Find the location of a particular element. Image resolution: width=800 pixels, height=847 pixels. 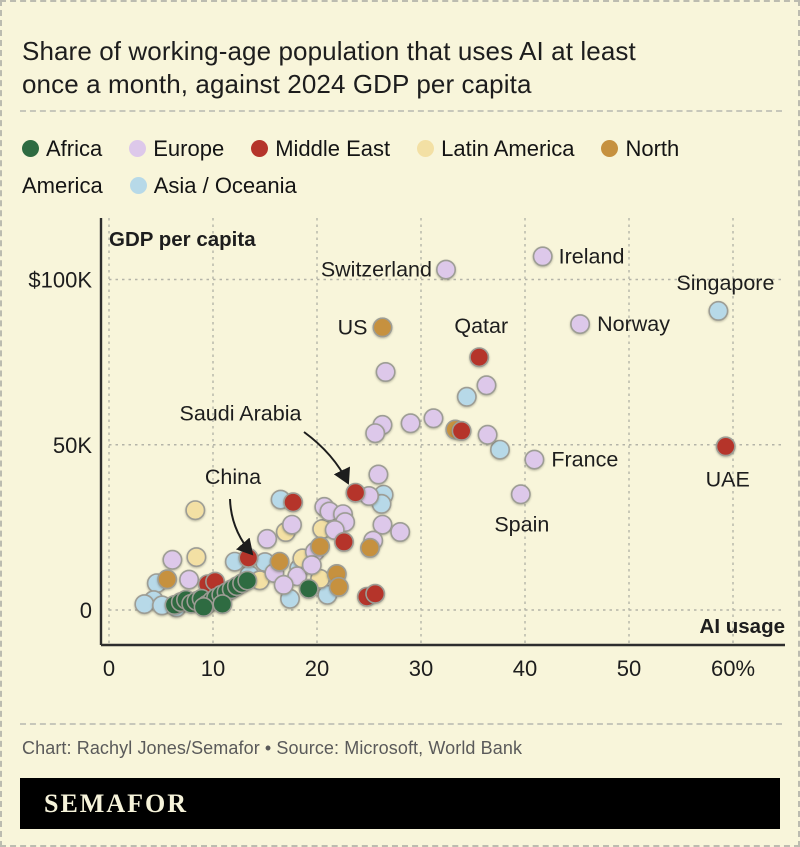

y-tick-label: 0 is located at coordinates (86, 610).